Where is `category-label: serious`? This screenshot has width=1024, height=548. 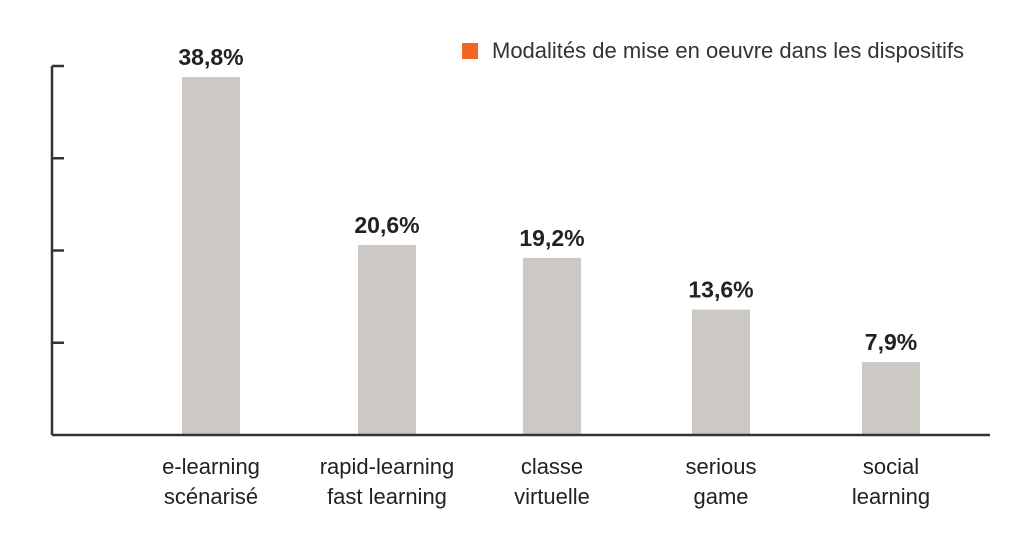 category-label: serious is located at coordinates (721, 466).